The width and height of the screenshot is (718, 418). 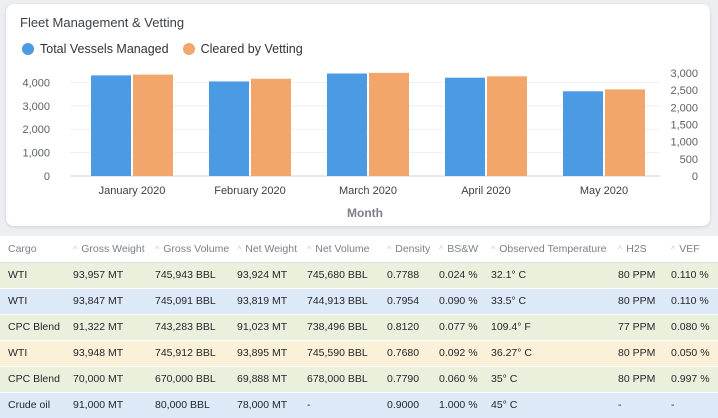 What do you see at coordinates (546, 327) in the screenshot?
I see `table-cell: 109.4° F` at bounding box center [546, 327].